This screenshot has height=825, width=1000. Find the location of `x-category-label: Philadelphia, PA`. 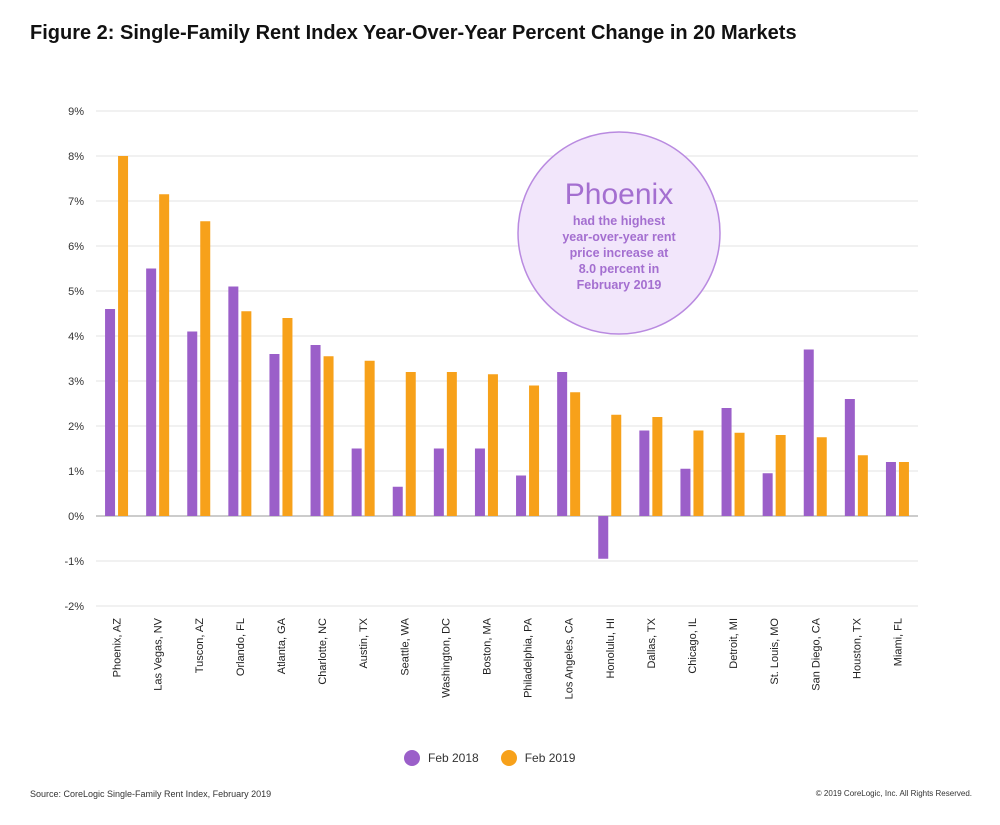

x-category-label: Philadelphia, PA is located at coordinates (529, 657).